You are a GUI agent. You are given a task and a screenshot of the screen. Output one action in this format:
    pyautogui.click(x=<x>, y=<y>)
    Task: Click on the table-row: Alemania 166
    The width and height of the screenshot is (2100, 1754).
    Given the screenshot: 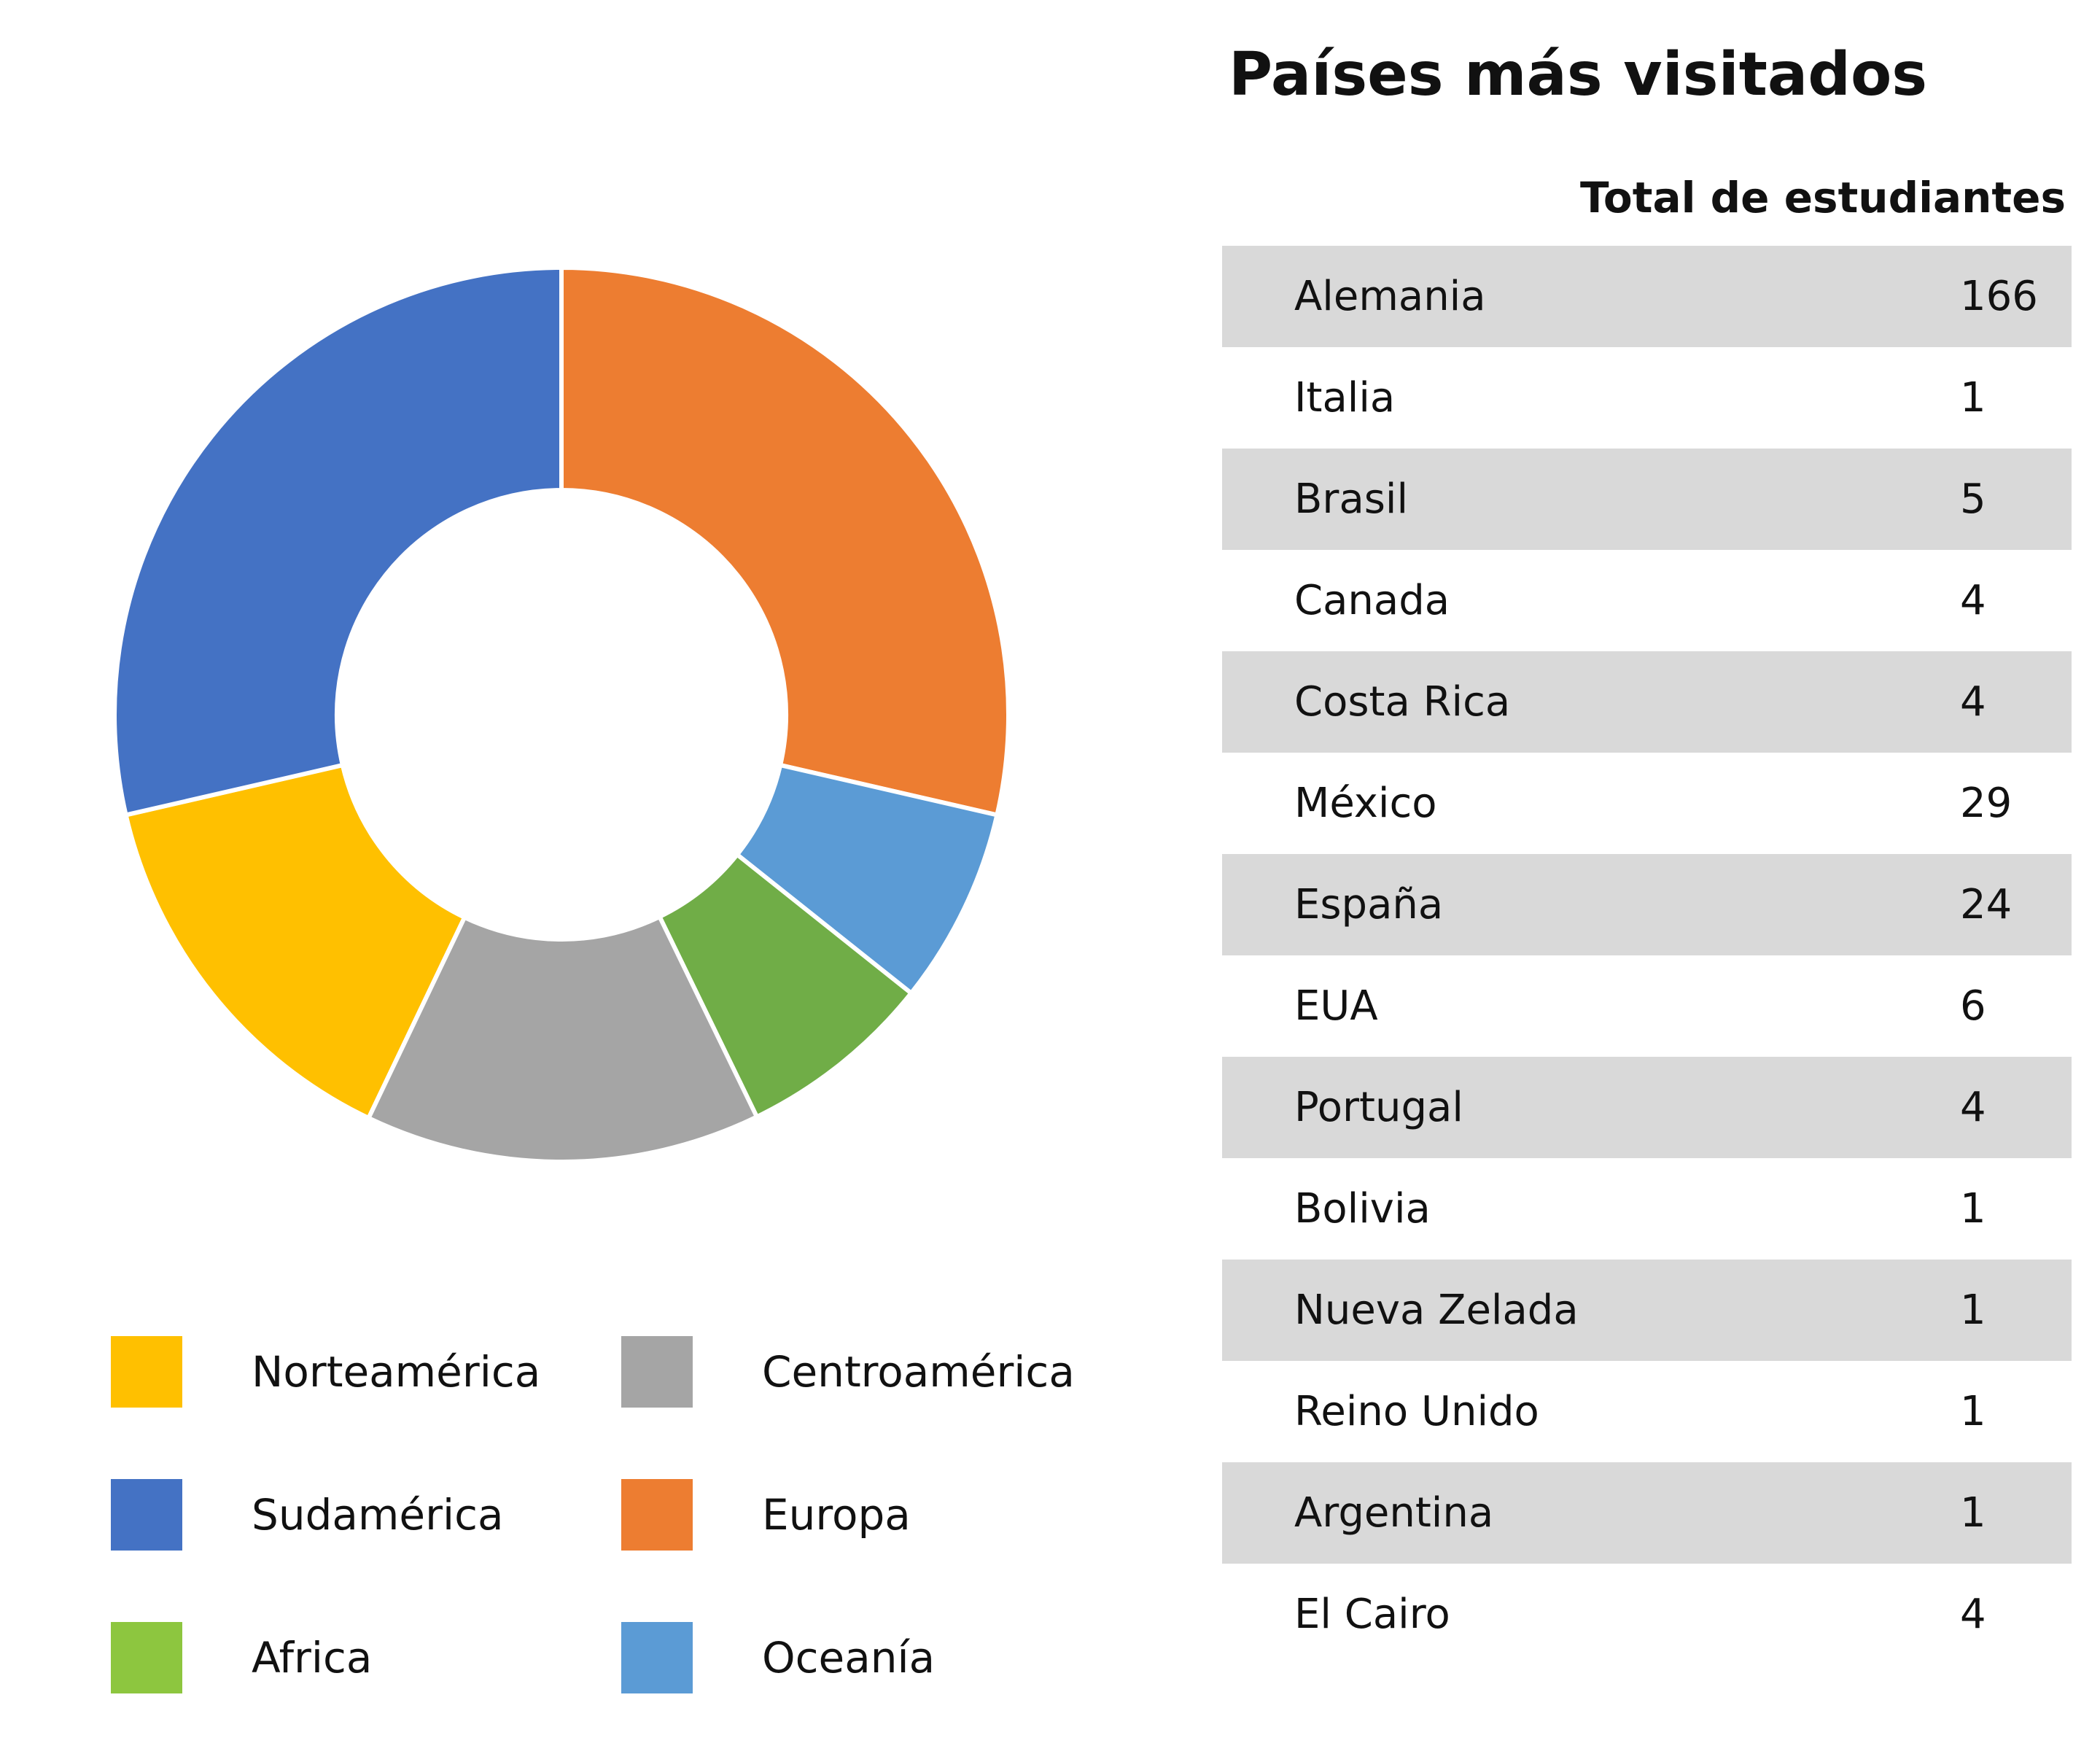 What is the action you would take?
    pyautogui.click(x=1647, y=296)
    